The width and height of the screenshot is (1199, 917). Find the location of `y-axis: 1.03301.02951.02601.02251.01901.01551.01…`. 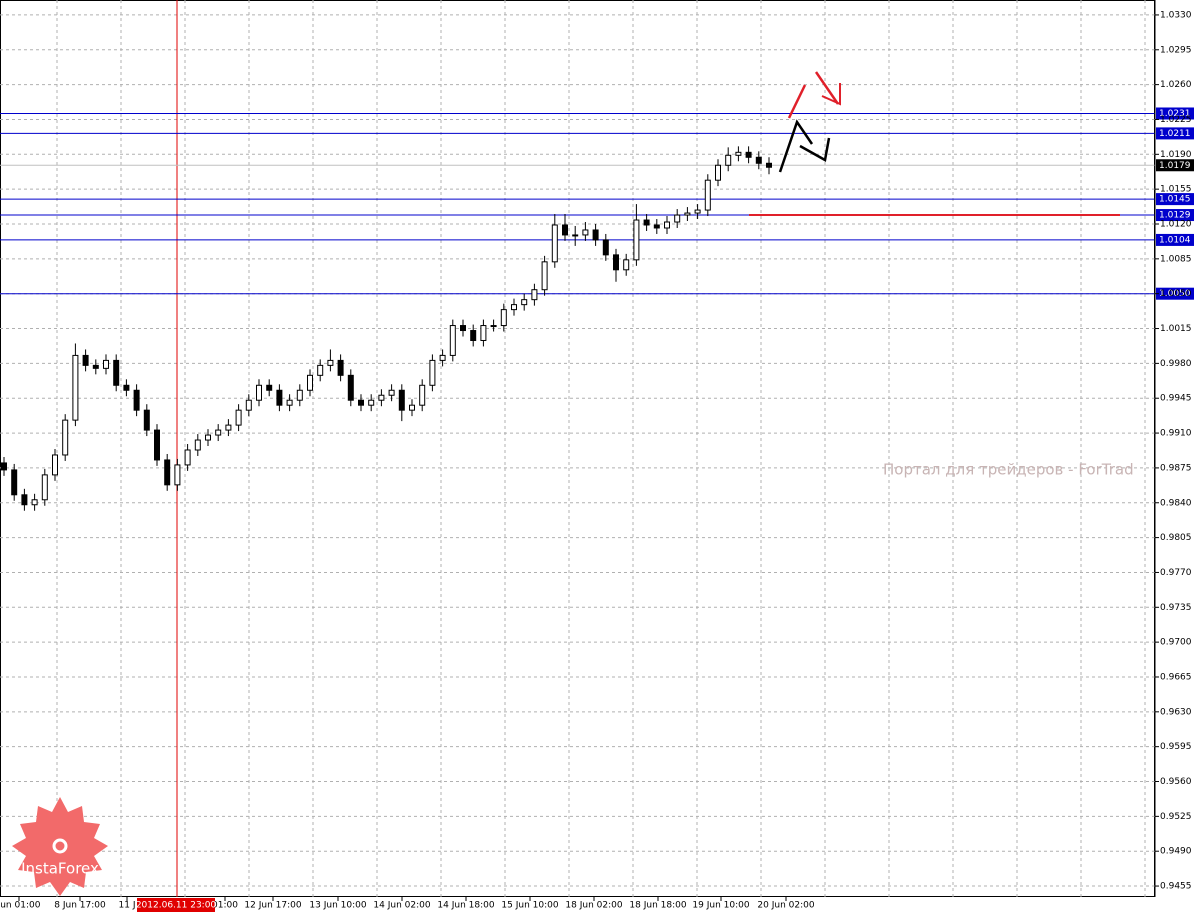

y-axis: 1.03301.02951.02601.02251.01901.01551.01… is located at coordinates (1173, 451).